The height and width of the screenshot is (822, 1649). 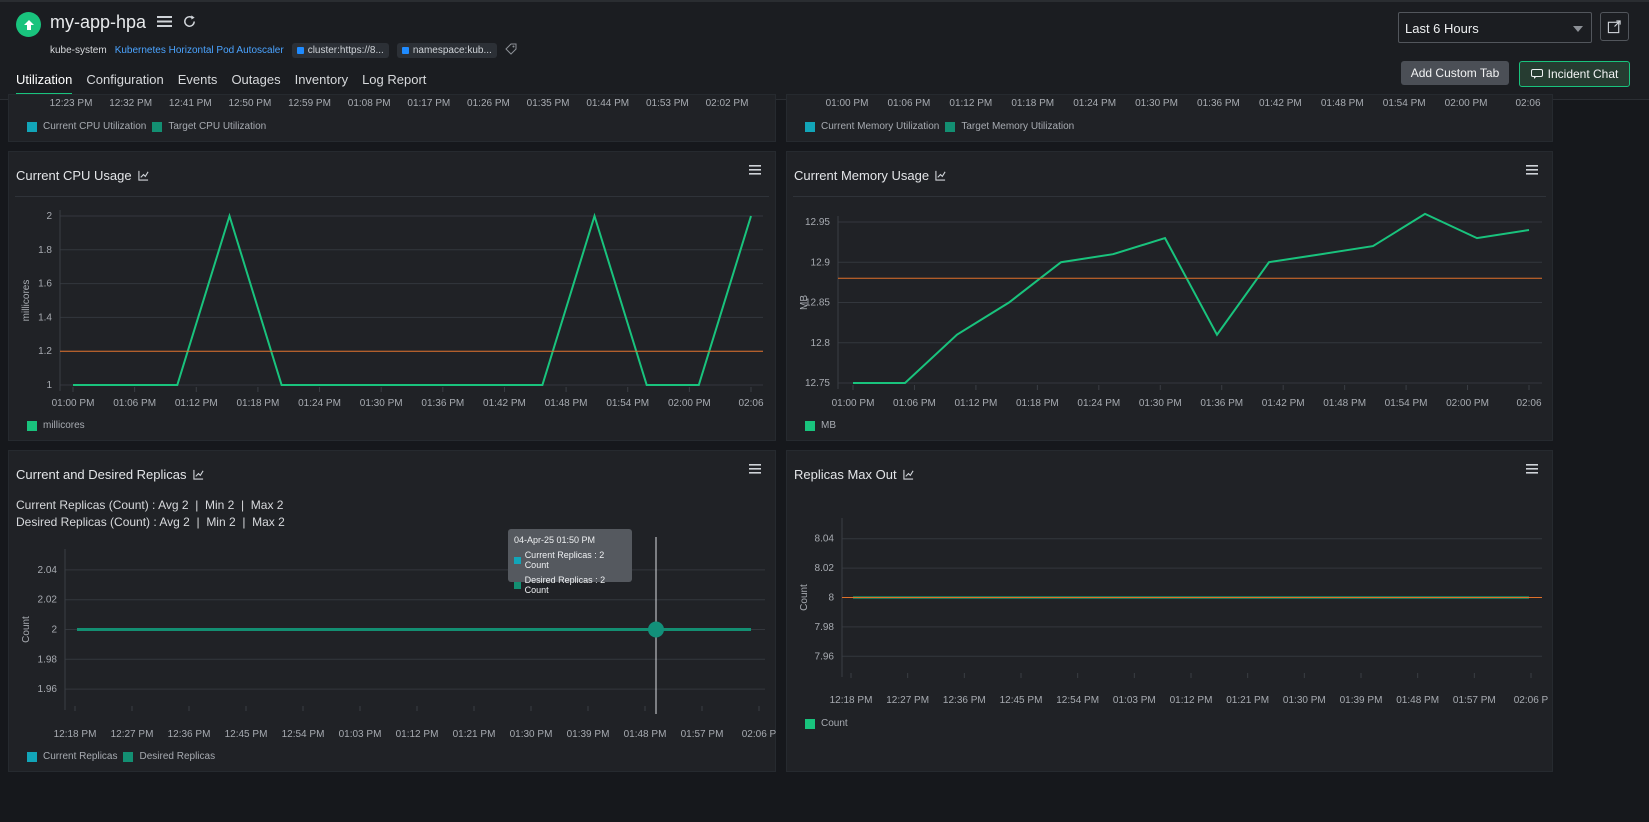 What do you see at coordinates (80, 756) in the screenshot?
I see `legend-current-replicas: Current Replicas` at bounding box center [80, 756].